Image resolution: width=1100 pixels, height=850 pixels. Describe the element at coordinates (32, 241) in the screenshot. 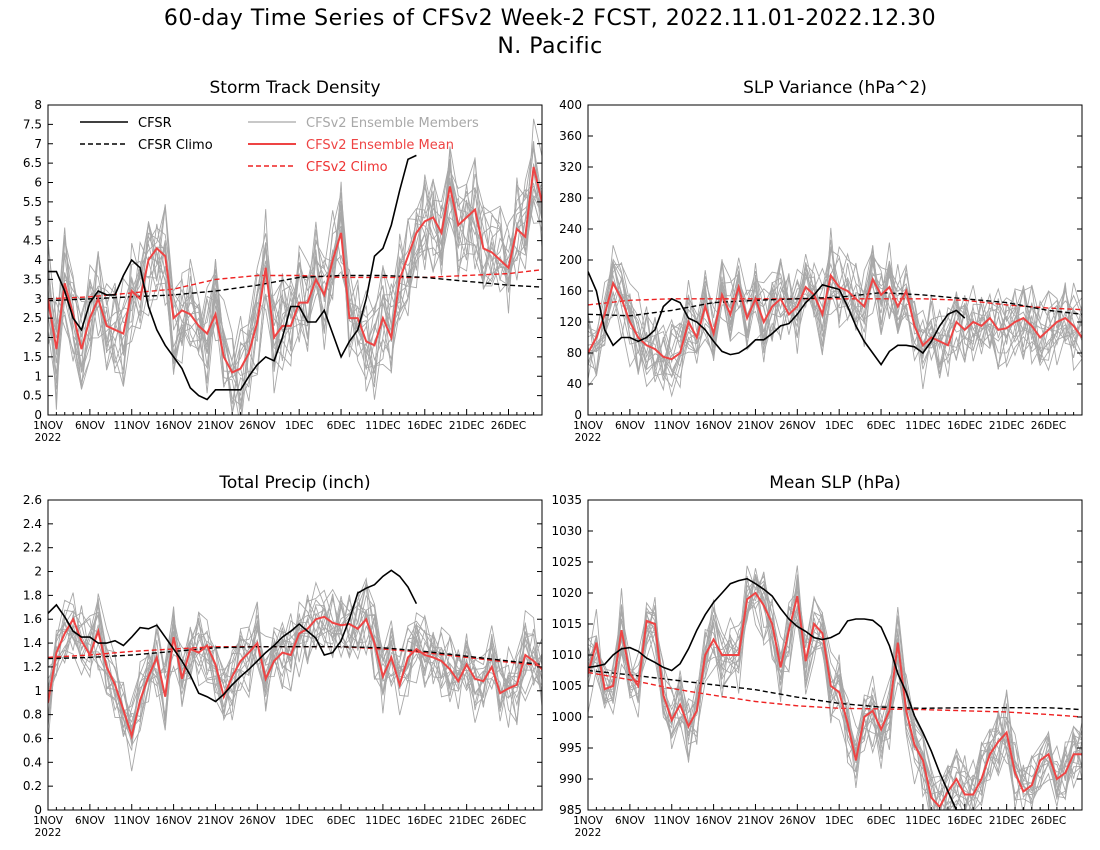

I see `y-tick-label: 4.5` at that location.